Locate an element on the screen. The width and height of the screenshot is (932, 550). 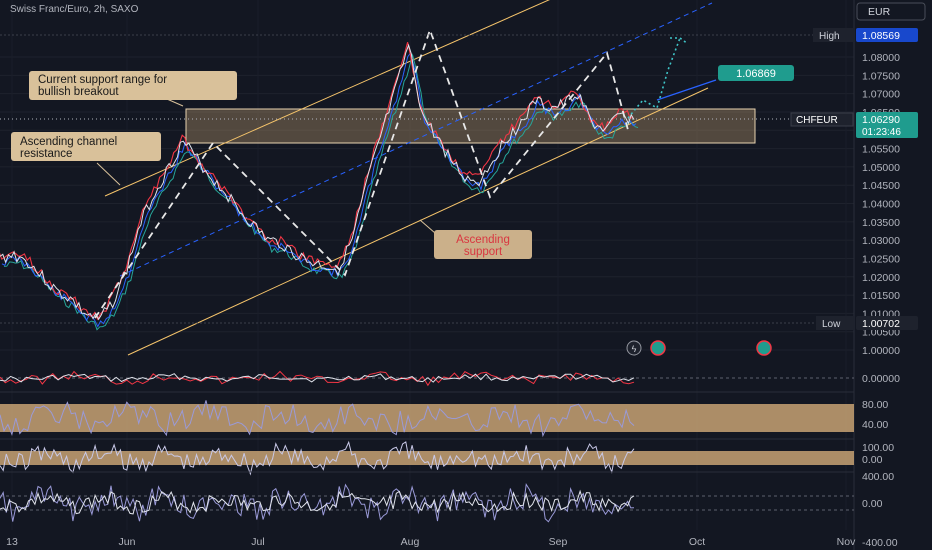
last-symbol-tag is located at coordinates (822, 119).